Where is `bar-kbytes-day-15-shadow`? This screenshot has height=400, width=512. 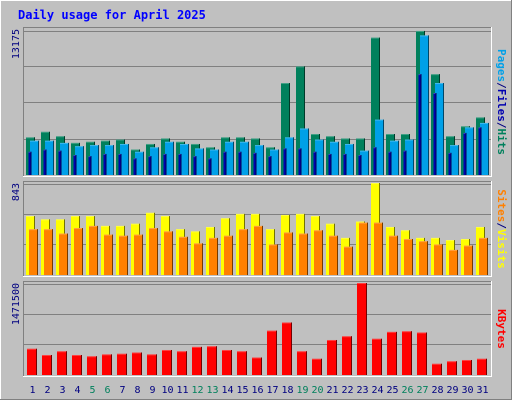 bar-kbytes-day-15-shadow is located at coordinates (246, 363).